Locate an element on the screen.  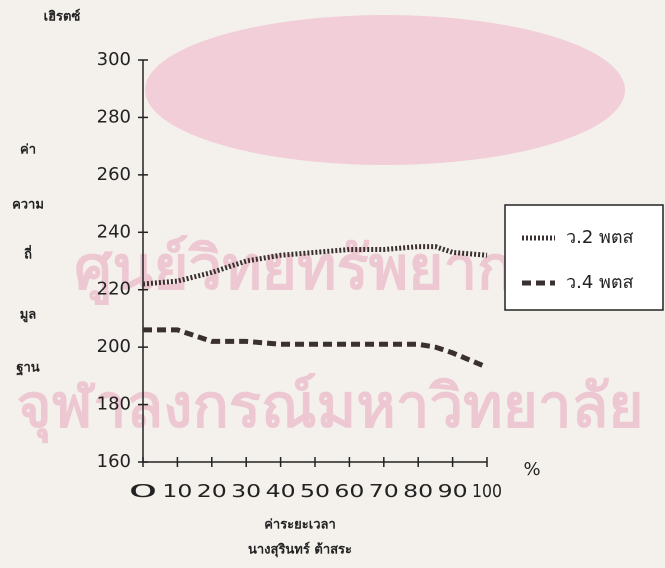
x-tick-label: 60 is located at coordinates (349, 491).